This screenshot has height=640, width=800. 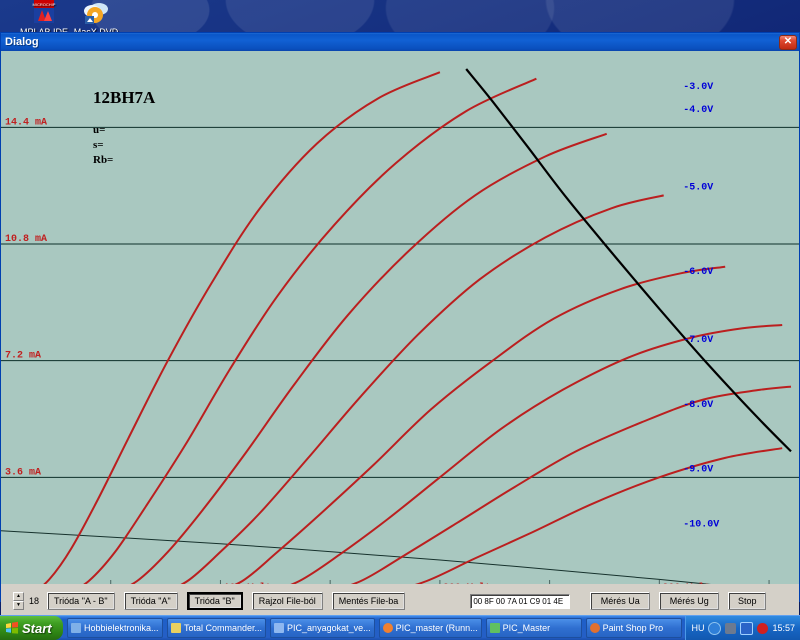 I want to click on bias-label: -7.0V, so click(x=698, y=340).